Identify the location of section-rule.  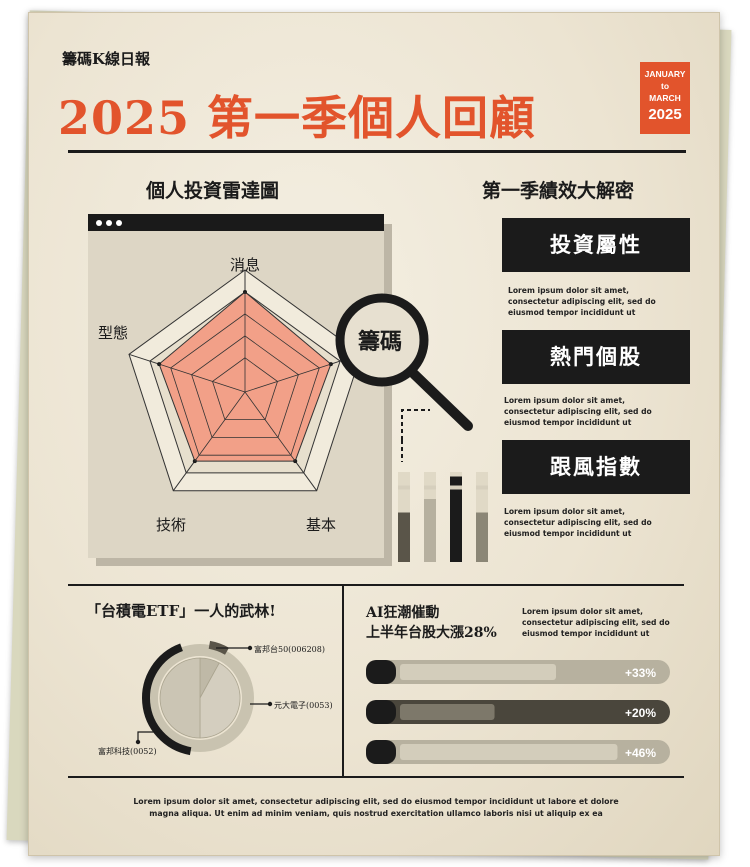
(376, 585).